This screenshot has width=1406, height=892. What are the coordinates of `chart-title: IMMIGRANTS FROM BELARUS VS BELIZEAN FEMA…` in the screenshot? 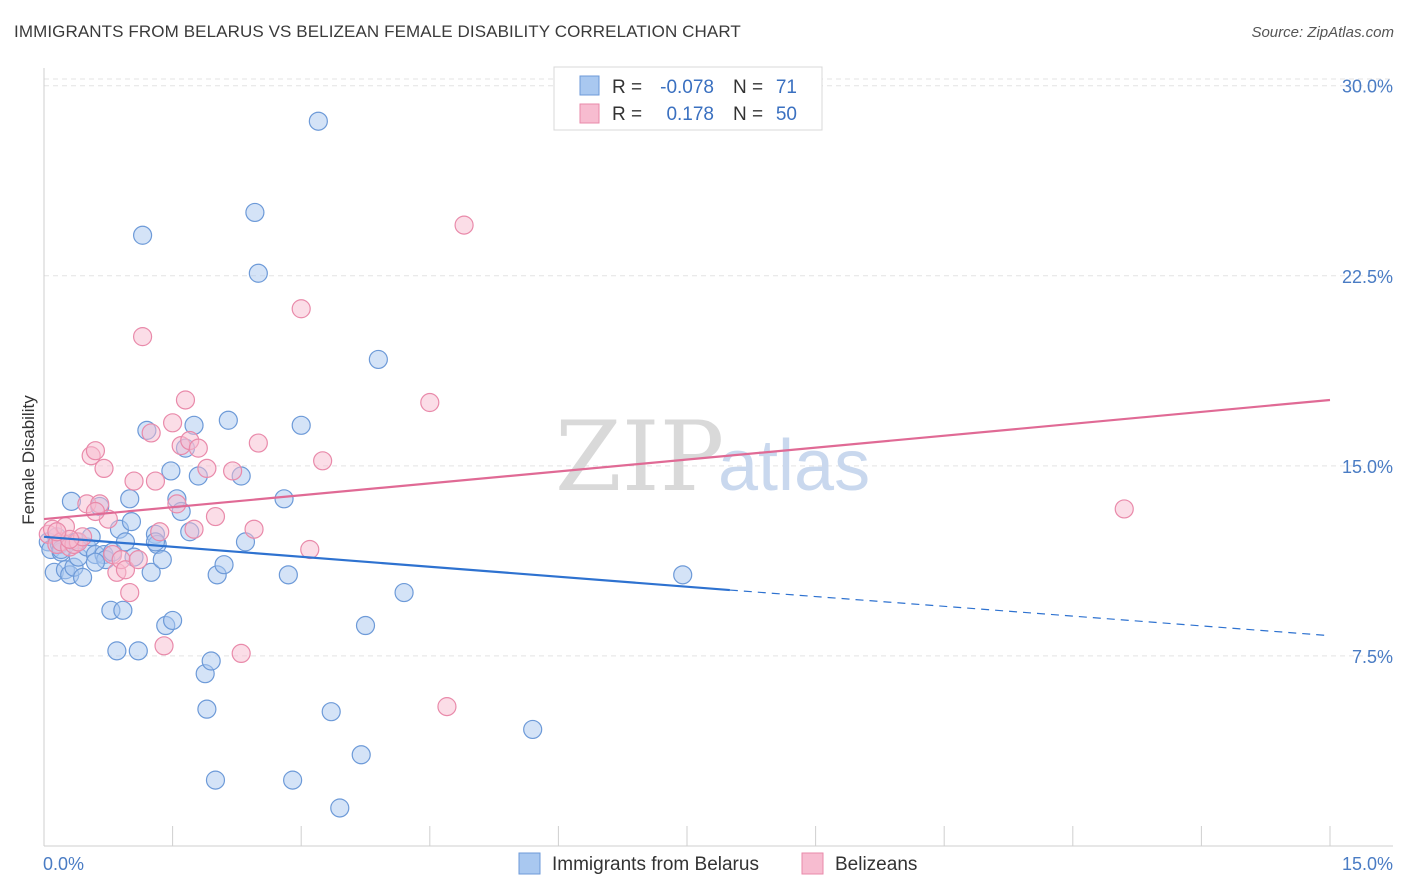 It's located at (377, 31).